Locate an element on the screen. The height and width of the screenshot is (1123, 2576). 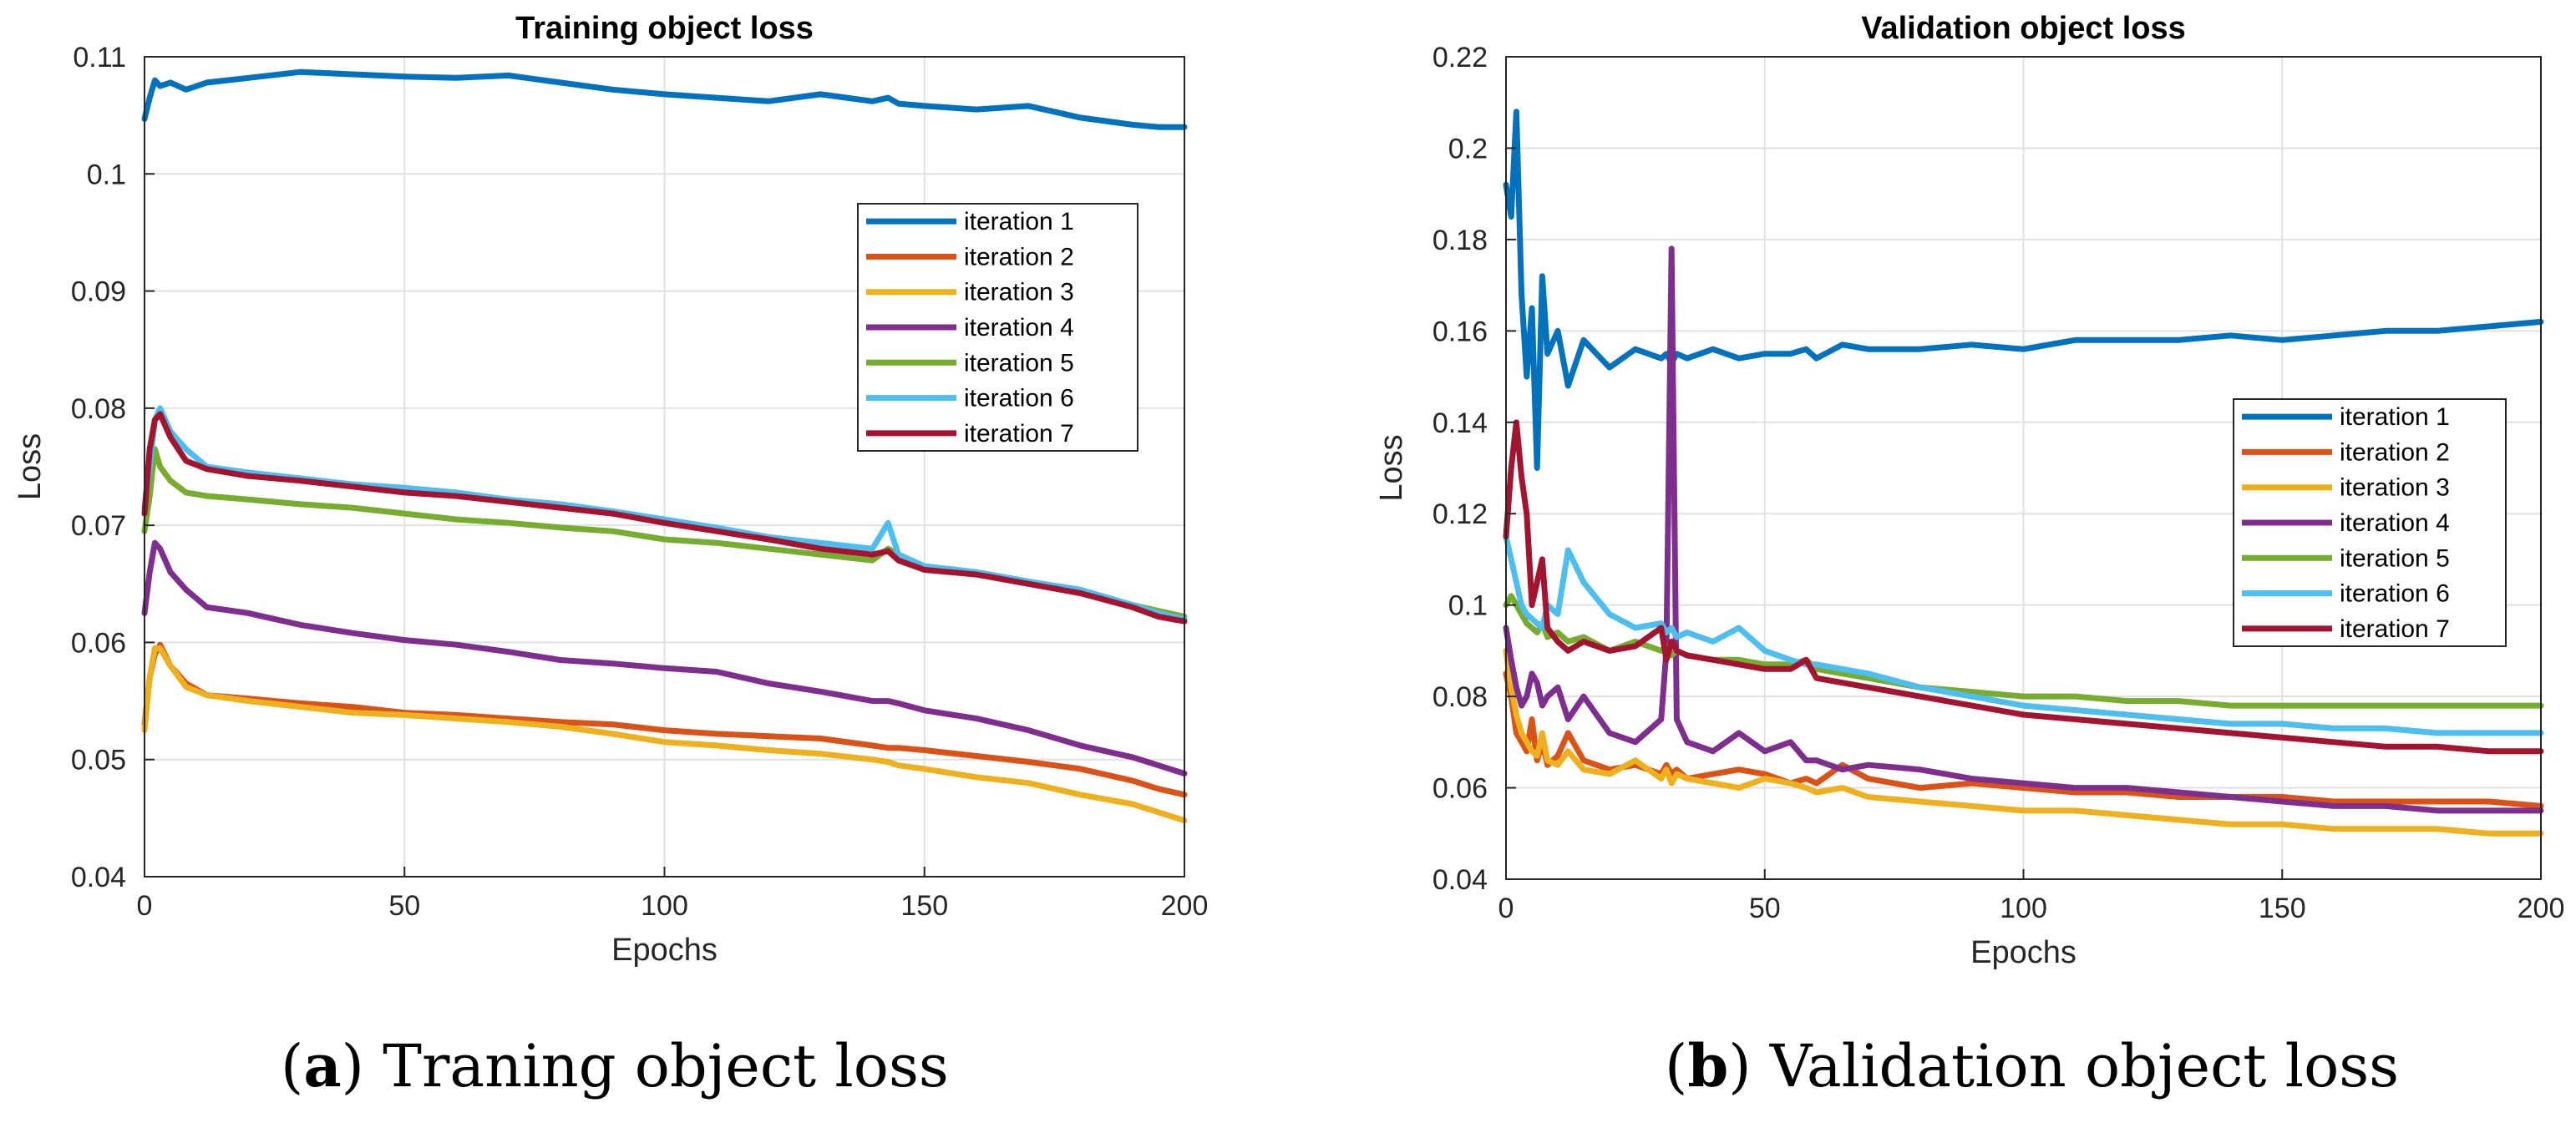
chart-title: Validation object loss is located at coordinates (2023, 28).